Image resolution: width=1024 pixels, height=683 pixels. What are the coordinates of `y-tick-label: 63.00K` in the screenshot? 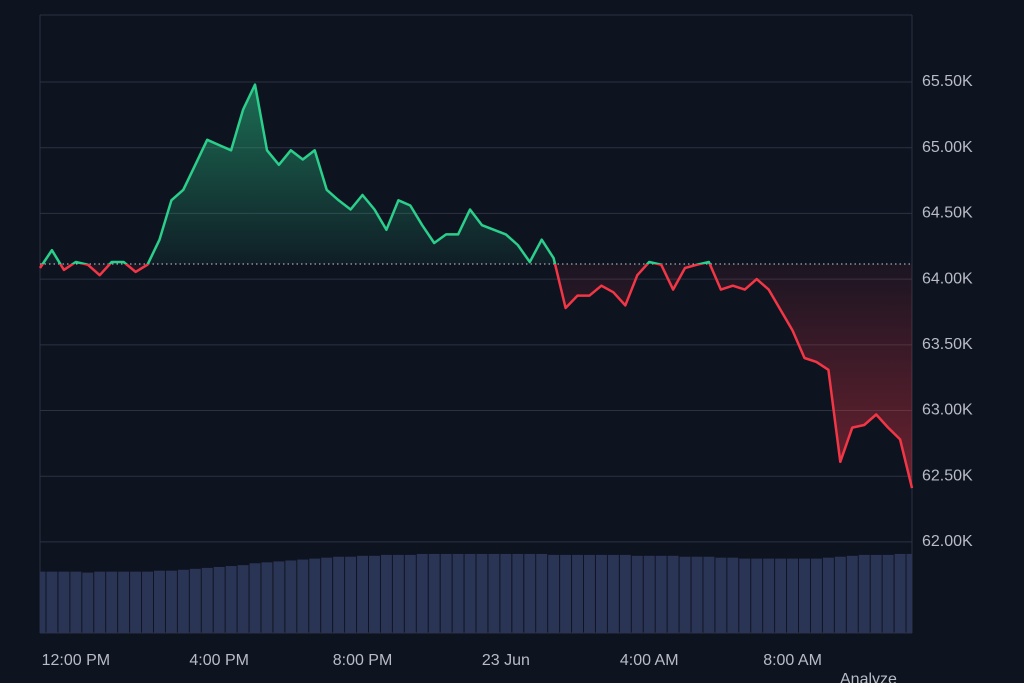 It's located at (947, 410).